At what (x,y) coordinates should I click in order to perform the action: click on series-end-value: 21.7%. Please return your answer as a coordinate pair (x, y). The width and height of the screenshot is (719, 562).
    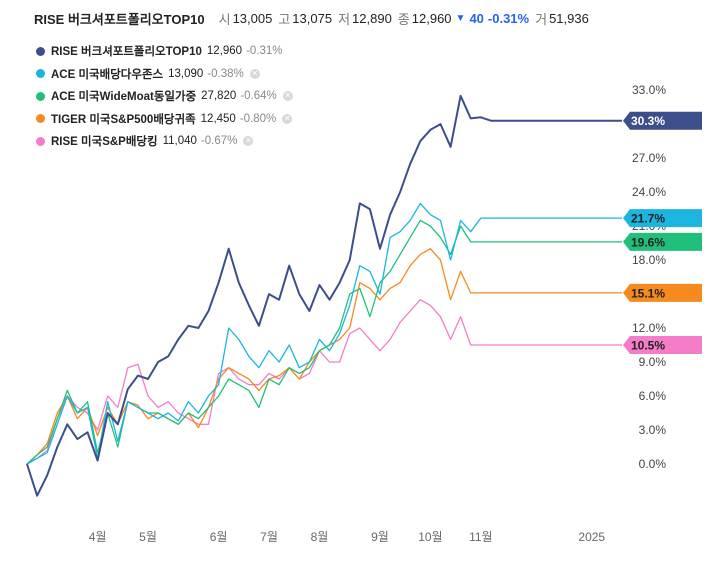
    Looking at the image, I should click on (648, 219).